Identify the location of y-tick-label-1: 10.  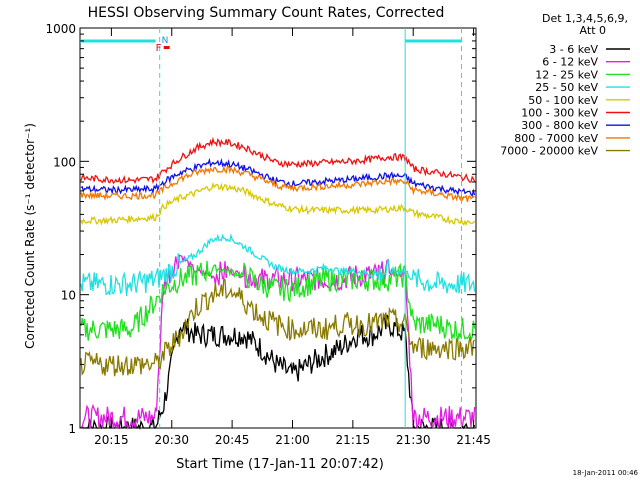
(68, 296).